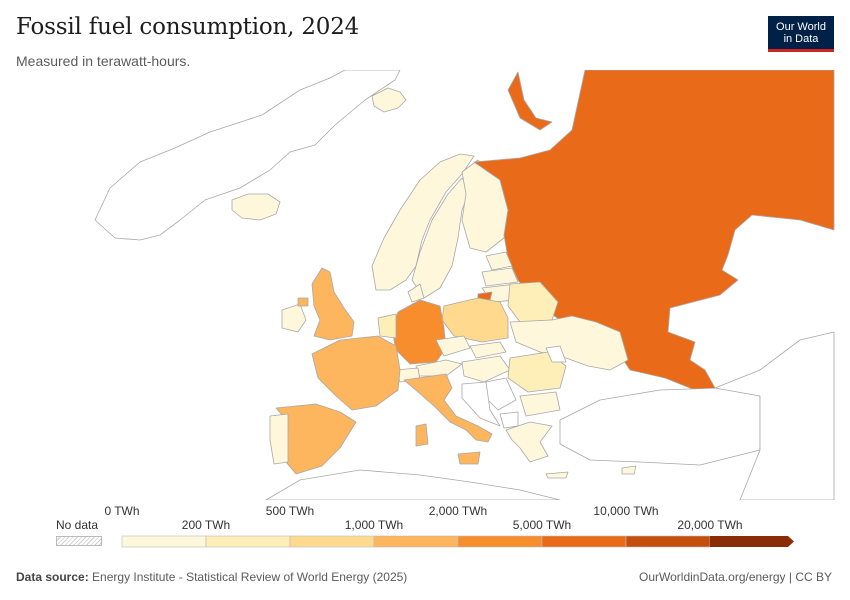 Image resolution: width=850 pixels, height=600 pixels. What do you see at coordinates (188, 27) in the screenshot?
I see `chart-title: Fossil fuel consumption, 2024` at bounding box center [188, 27].